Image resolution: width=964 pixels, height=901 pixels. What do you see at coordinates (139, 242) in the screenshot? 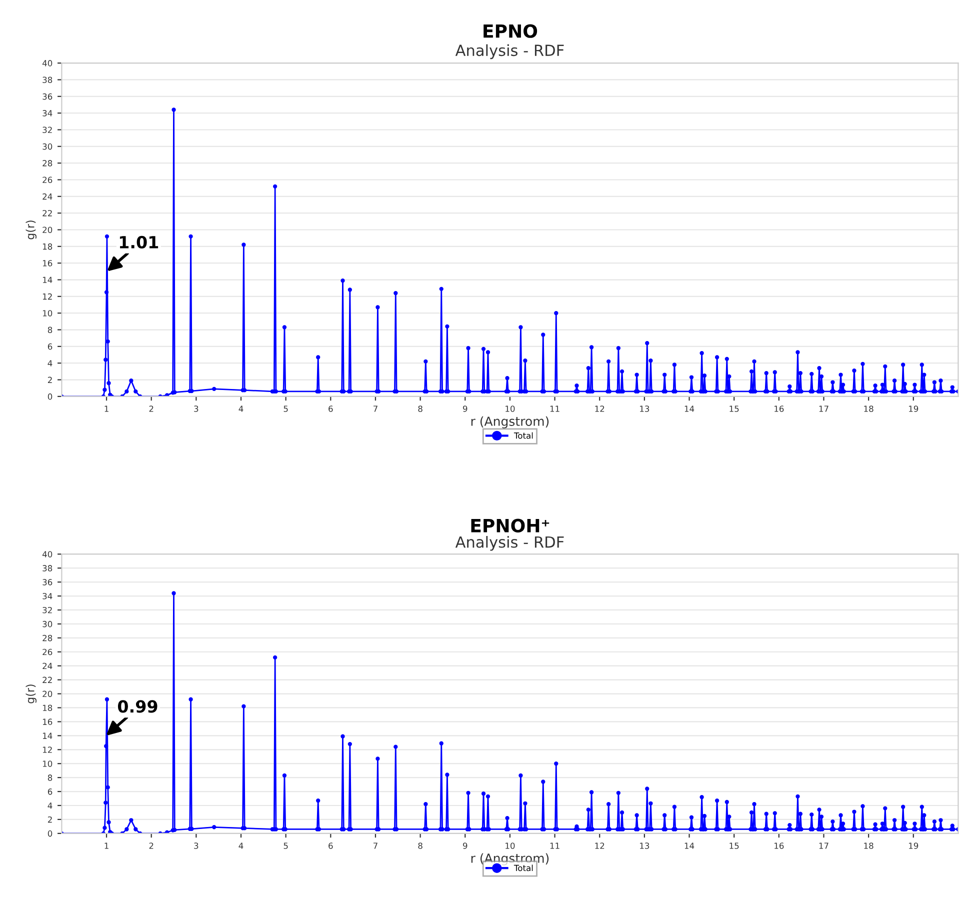
I see `annotation: 1.01` at bounding box center [139, 242].